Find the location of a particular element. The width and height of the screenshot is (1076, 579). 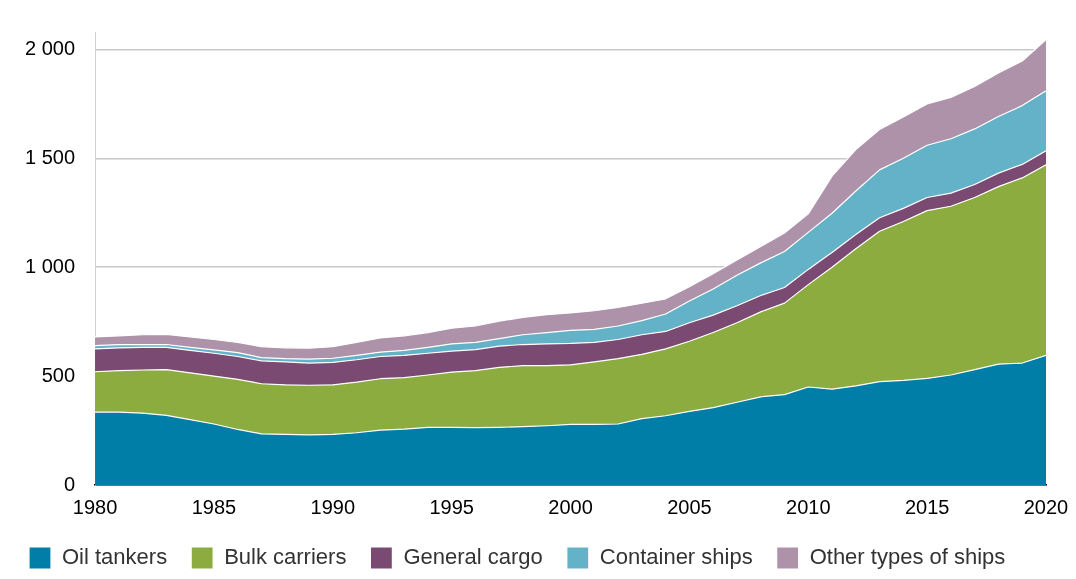

x-tick-label: 1980 is located at coordinates (95, 506).